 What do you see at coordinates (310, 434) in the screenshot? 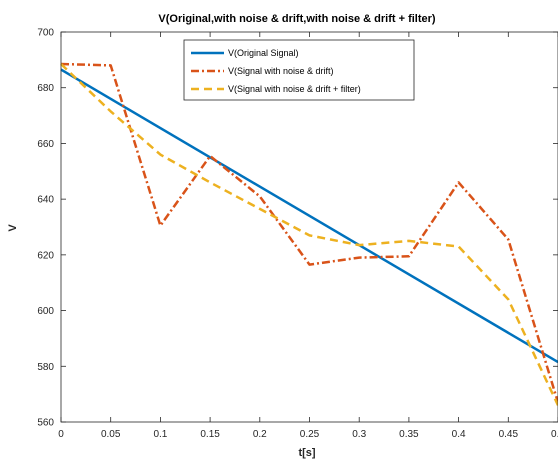
I see `x-tick-label: 0.25` at bounding box center [310, 434].